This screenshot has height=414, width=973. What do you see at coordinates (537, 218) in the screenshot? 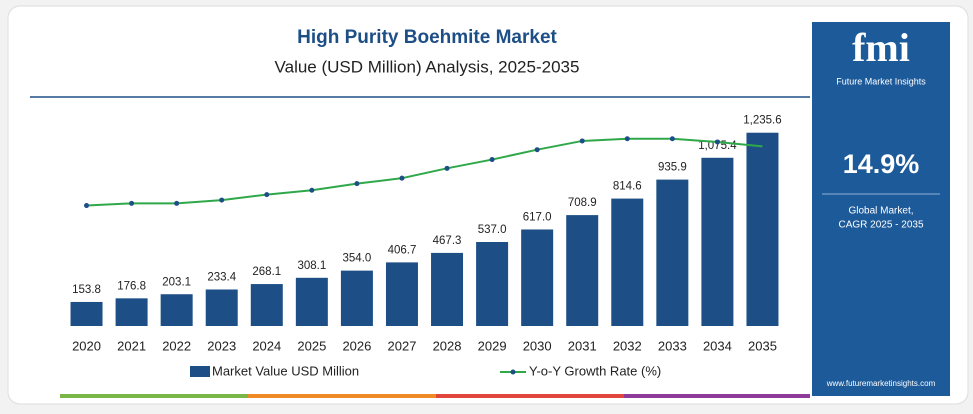
I see `data-label: 617.0` at bounding box center [537, 218].